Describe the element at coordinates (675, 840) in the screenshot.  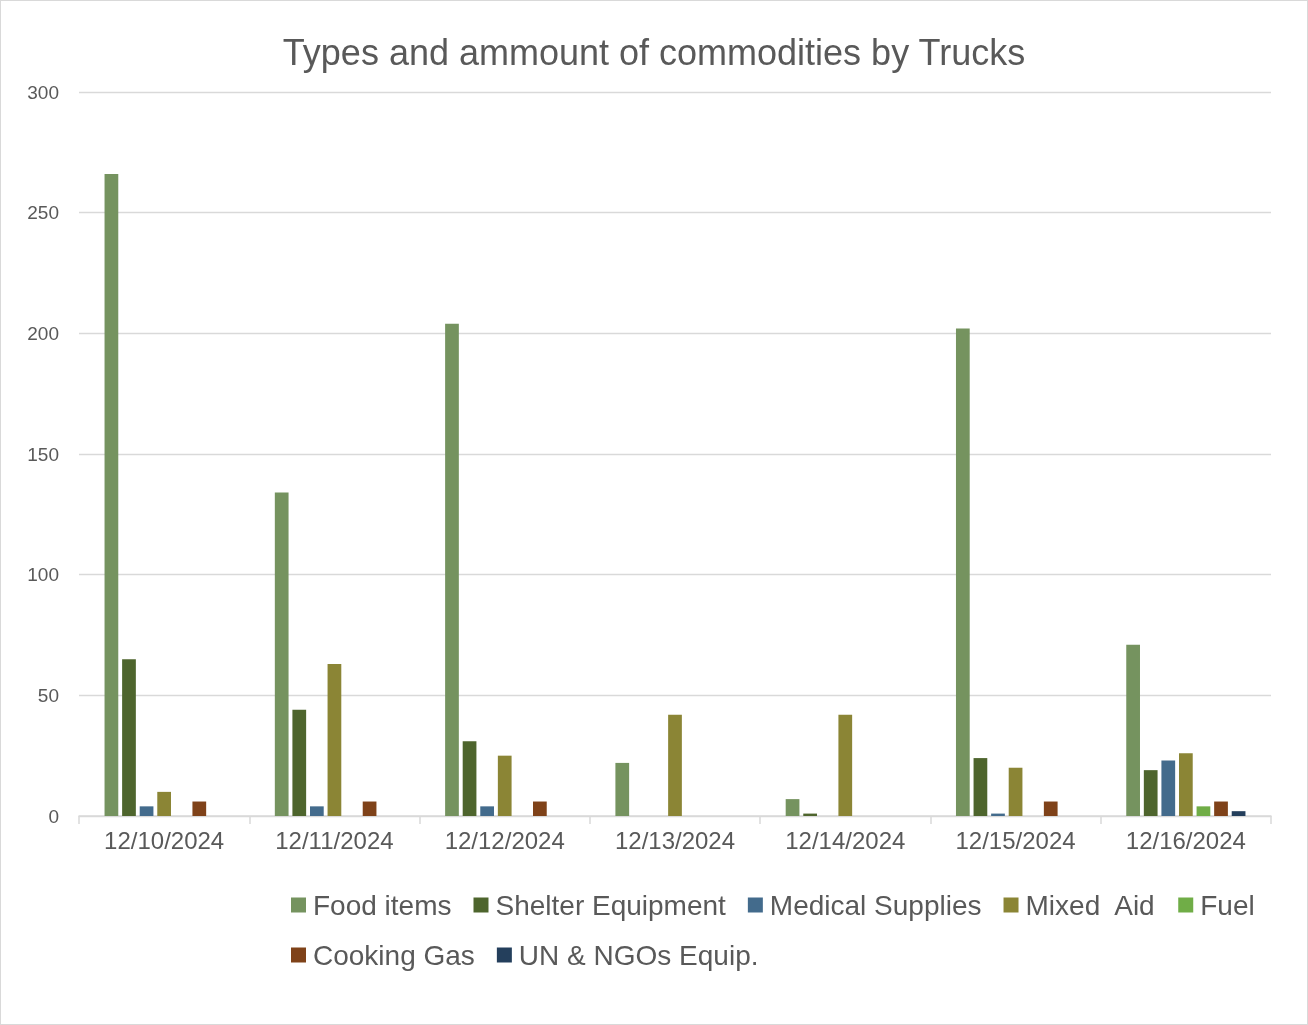
I see `x-tick-label: 12/13/2024` at that location.